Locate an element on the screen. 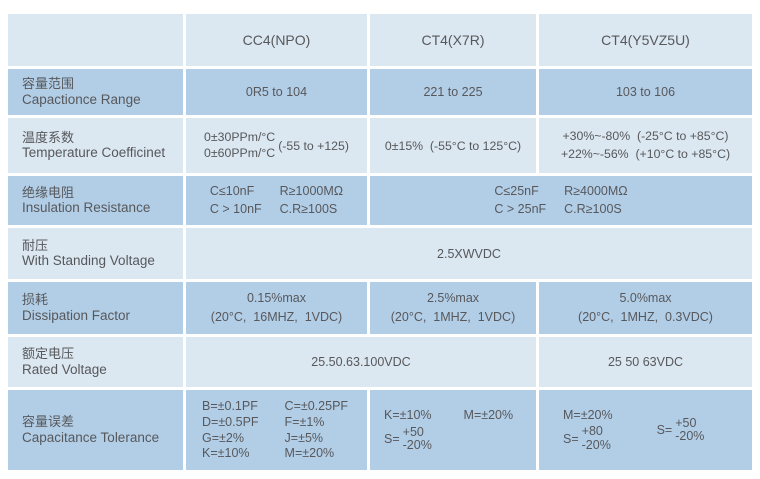 Image resolution: width=760 pixels, height=479 pixels. insulation-npo-cond2: C > 10nF is located at coordinates (235, 208).